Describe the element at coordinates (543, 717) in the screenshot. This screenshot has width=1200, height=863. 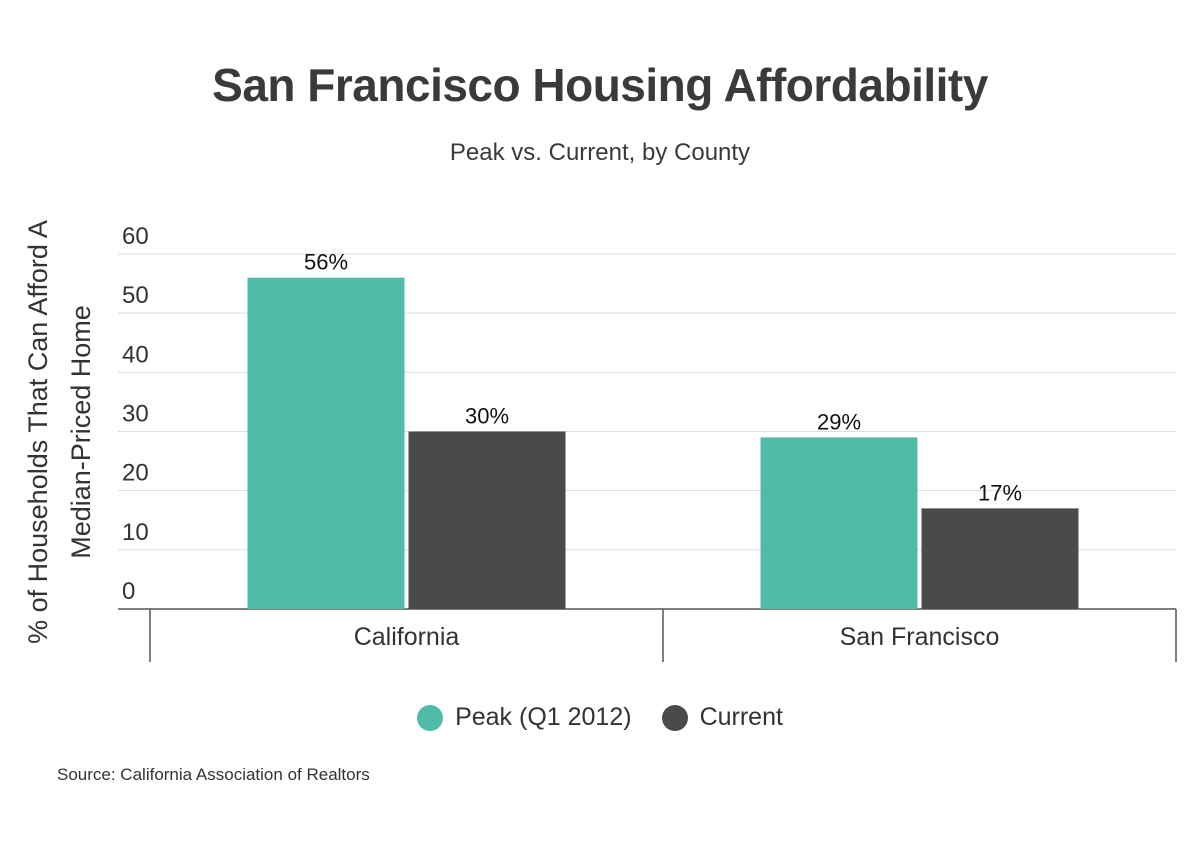
I see `legend-label-peak: Peak (Q1 2012)` at that location.